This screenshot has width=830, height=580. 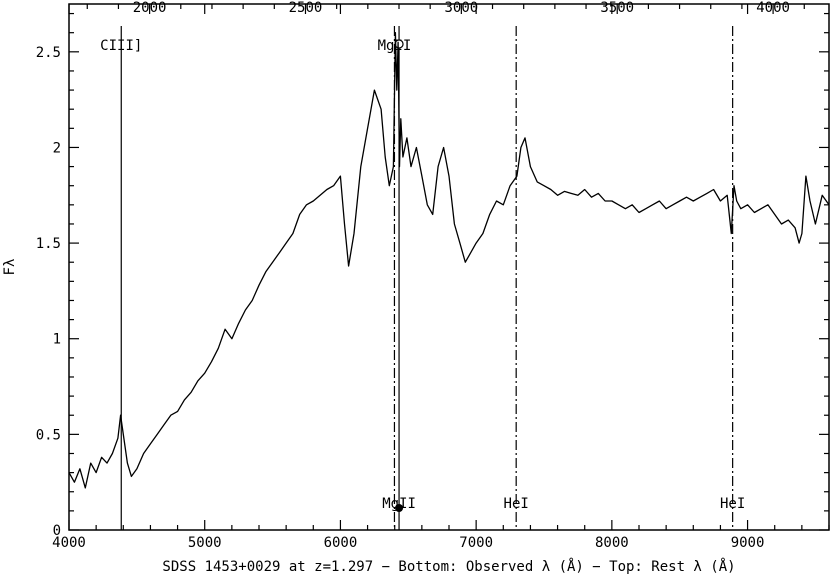 What do you see at coordinates (57, 340) in the screenshot?
I see `y-tick-label: 1` at bounding box center [57, 340].